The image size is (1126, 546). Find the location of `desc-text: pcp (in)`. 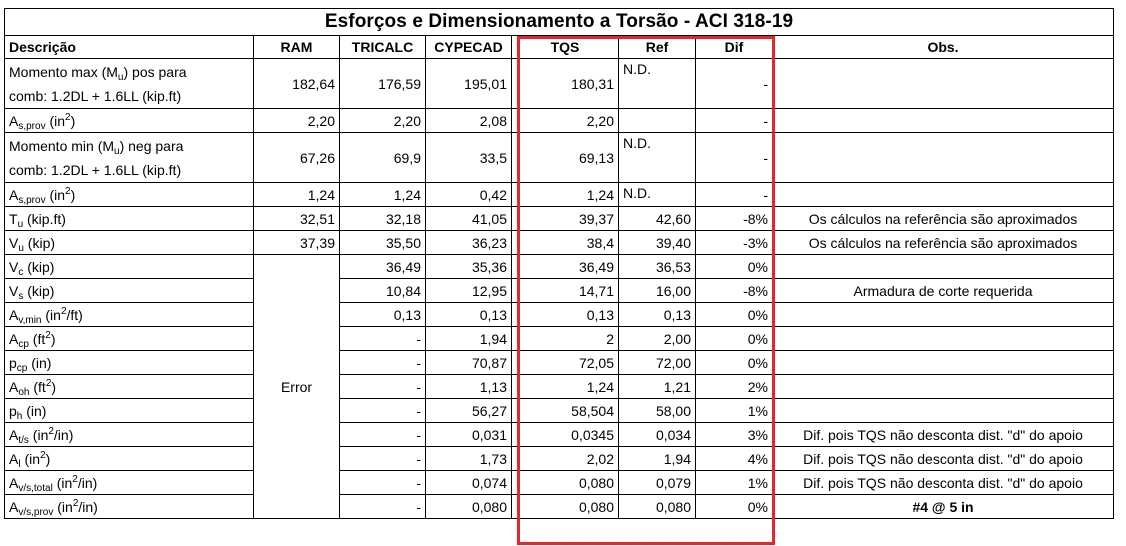

desc-text: pcp (in) is located at coordinates (30, 364).